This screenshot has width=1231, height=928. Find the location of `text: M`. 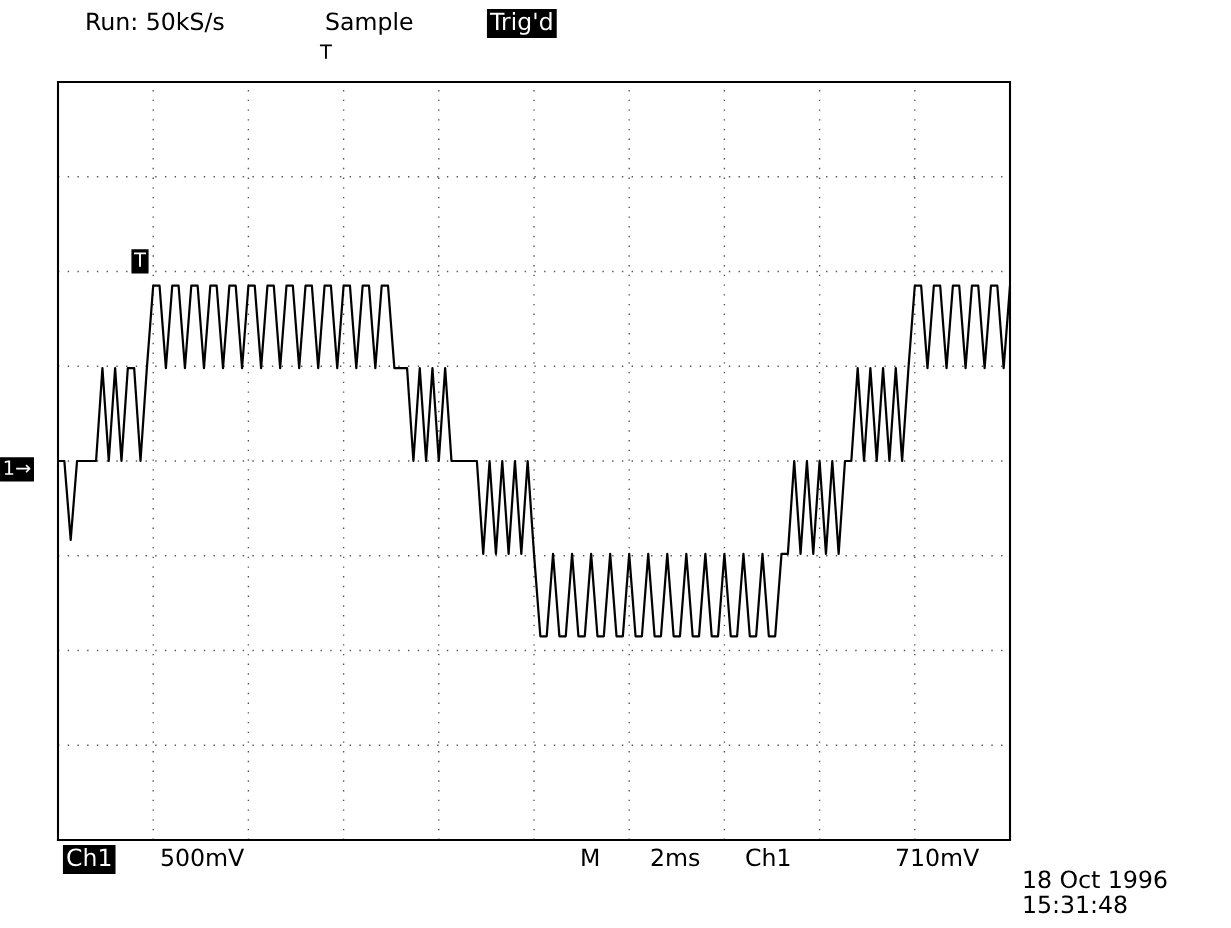

text: M is located at coordinates (590, 857).